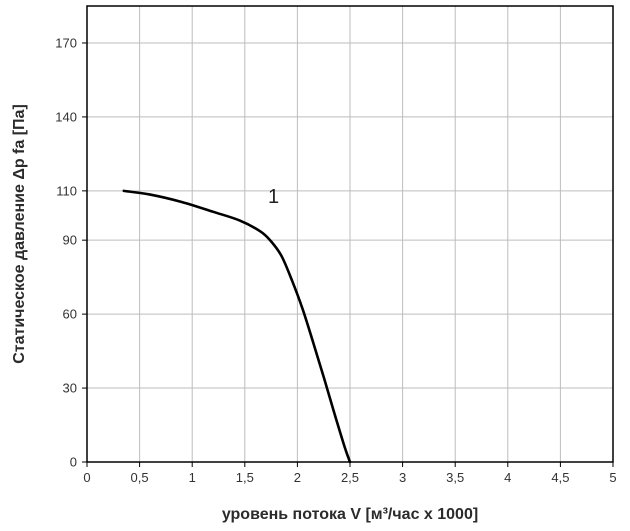 This screenshot has width=630, height=531. Describe the element at coordinates (66, 42) in the screenshot. I see `y-tick-label: 170` at that location.